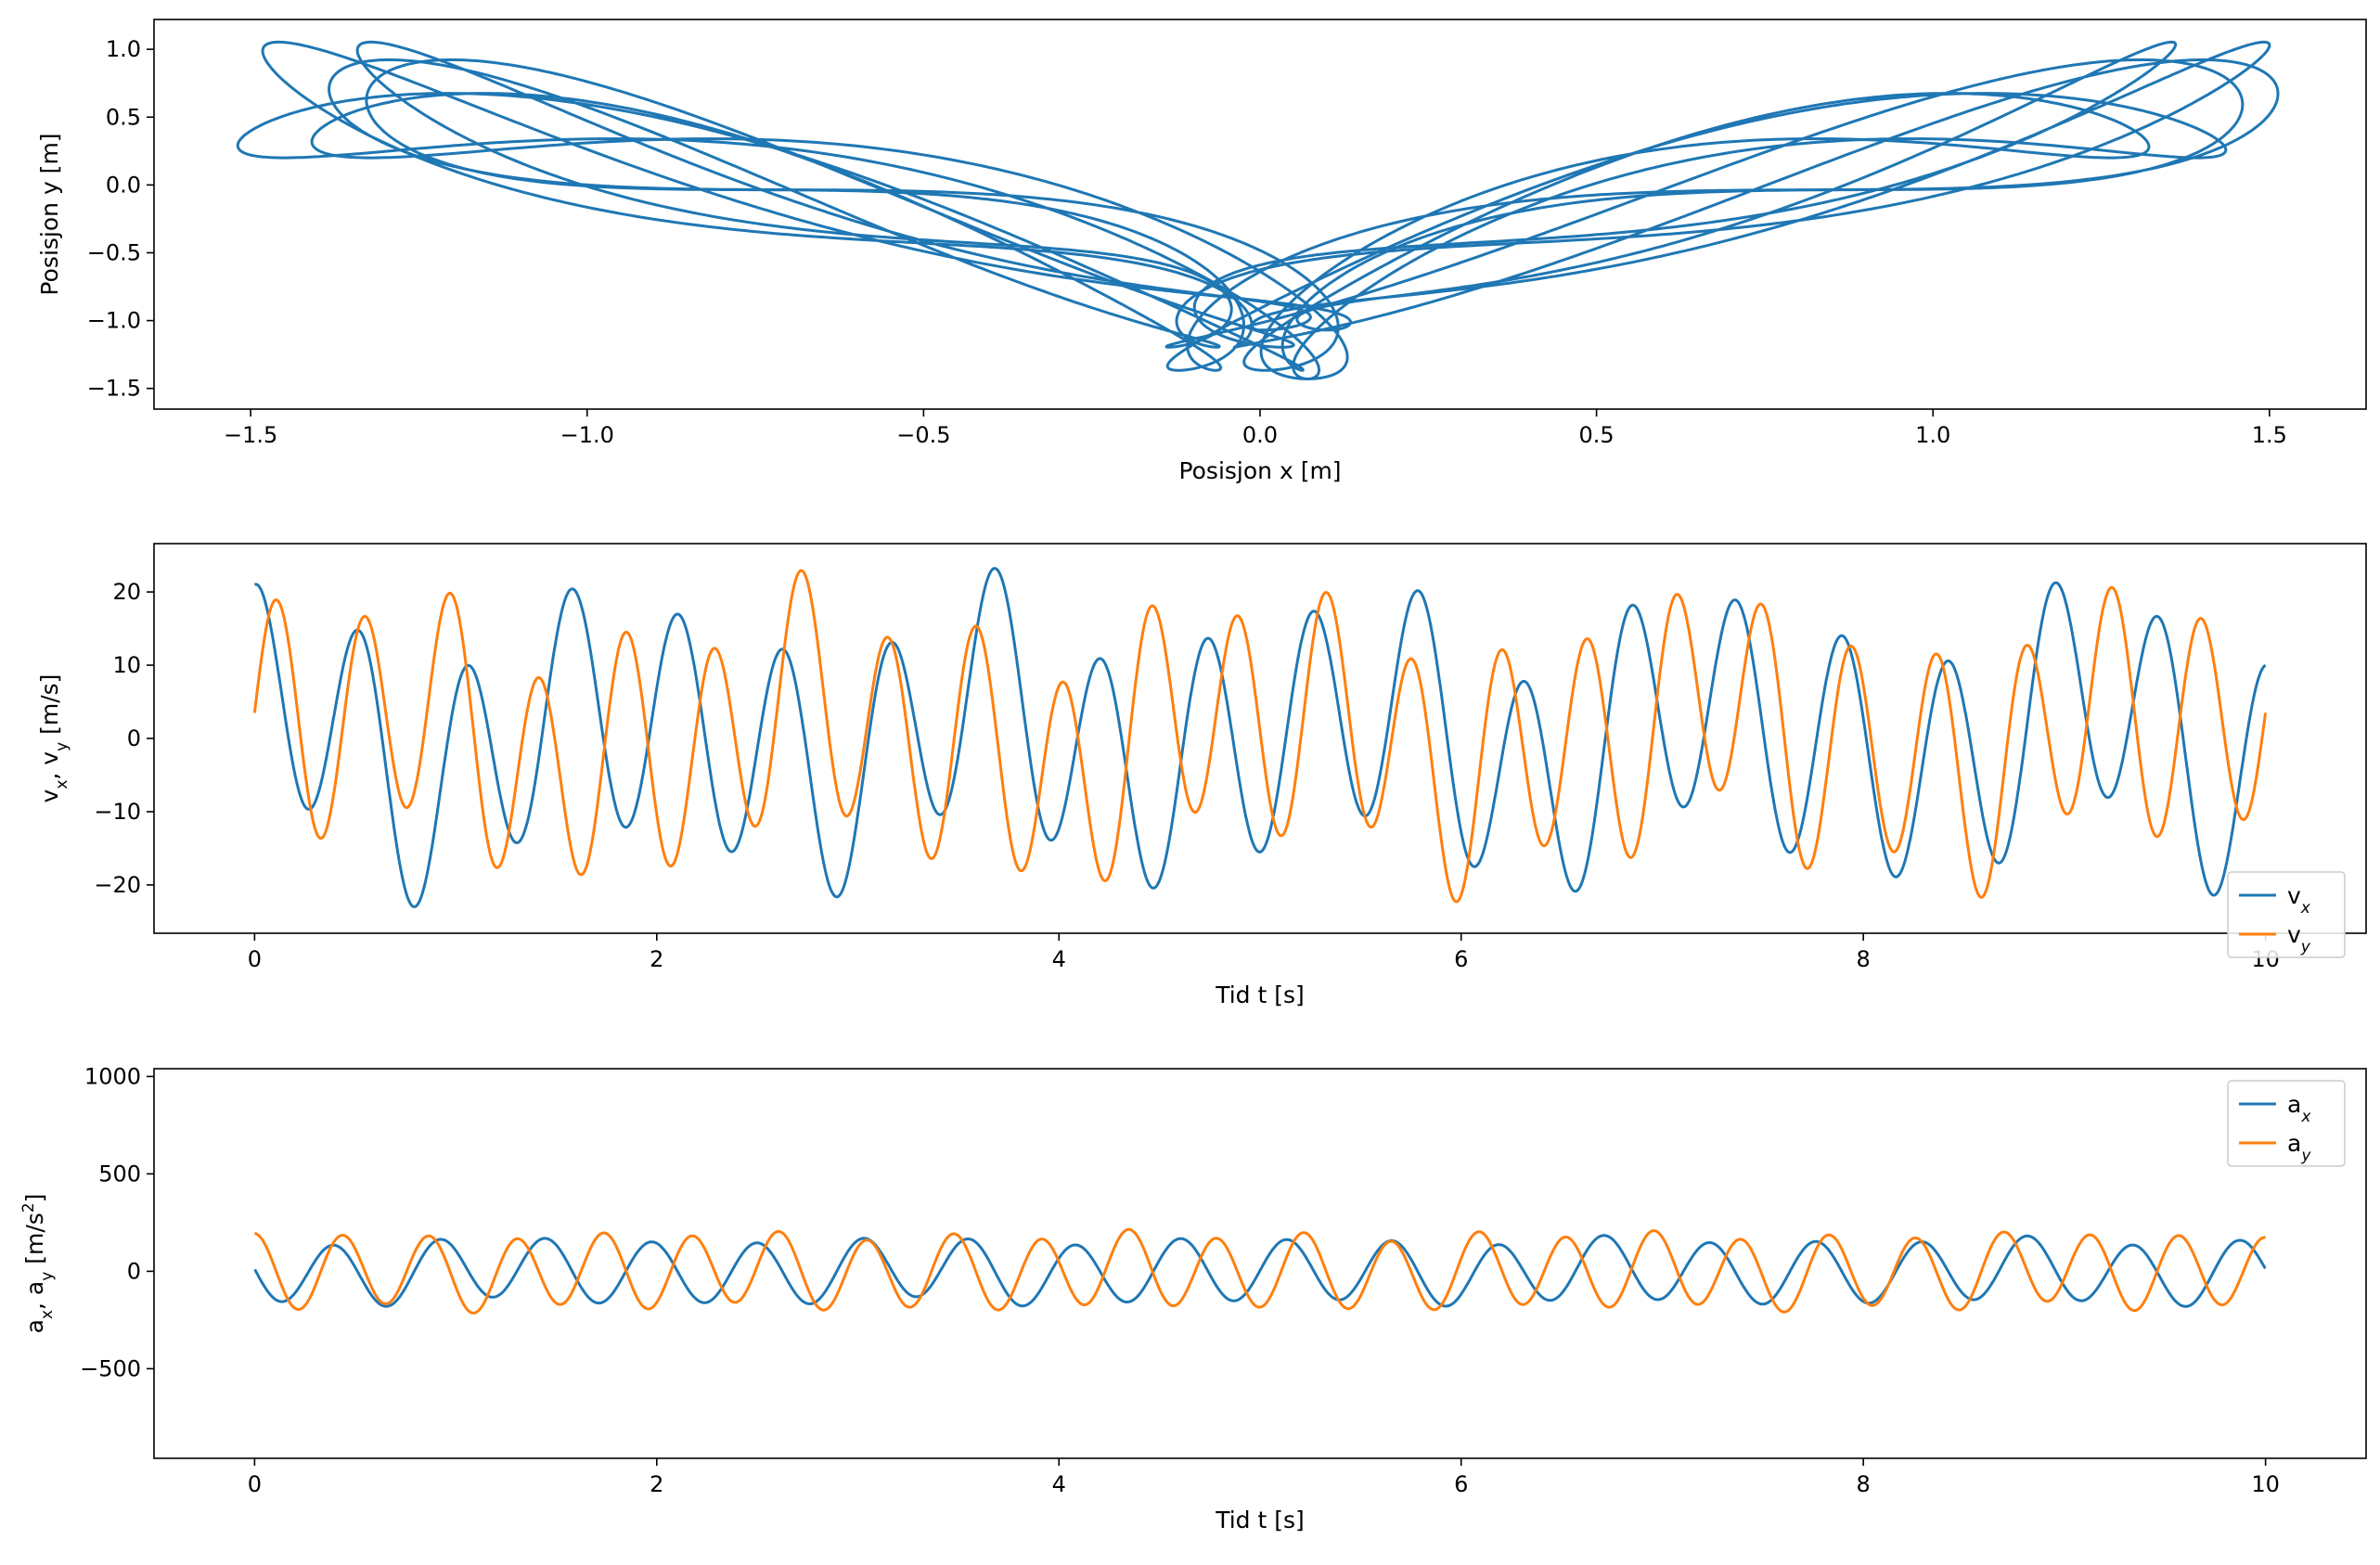  What do you see at coordinates (114, 389) in the screenshot?
I see `trajectory-y-tick-label: −1.5` at bounding box center [114, 389].